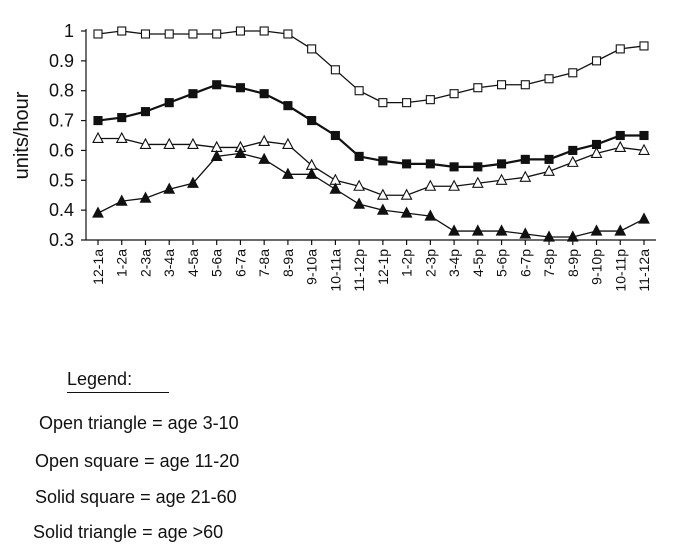 The image size is (683, 558). Describe the element at coordinates (193, 263) in the screenshot. I see `x-tick-label: 4-5a` at that location.